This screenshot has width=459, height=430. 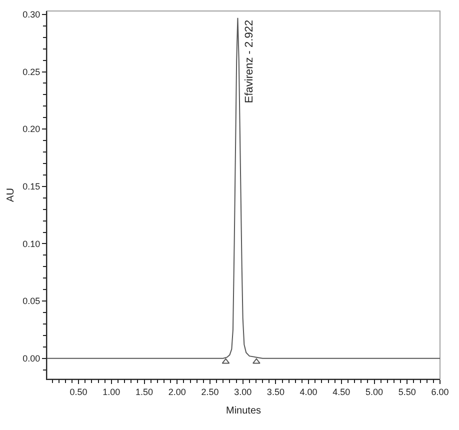 I want to click on y-tick-label: 0.30, so click(x=31, y=15).